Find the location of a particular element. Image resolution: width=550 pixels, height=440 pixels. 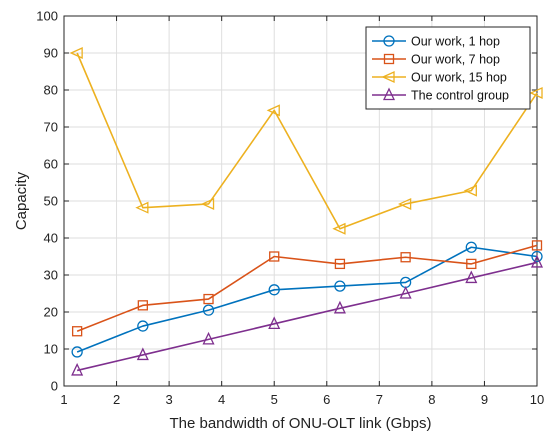

y-tick-label: 90 is located at coordinates (51, 53).